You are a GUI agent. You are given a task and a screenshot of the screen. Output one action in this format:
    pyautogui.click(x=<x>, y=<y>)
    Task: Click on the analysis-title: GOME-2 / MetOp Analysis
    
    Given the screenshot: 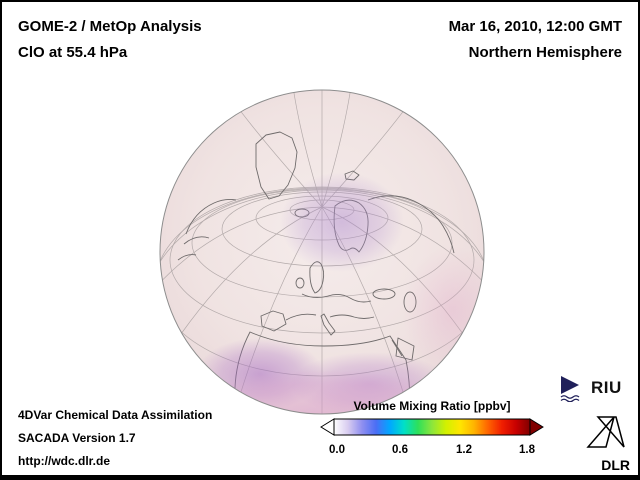 What is the action you would take?
    pyautogui.click(x=110, y=26)
    